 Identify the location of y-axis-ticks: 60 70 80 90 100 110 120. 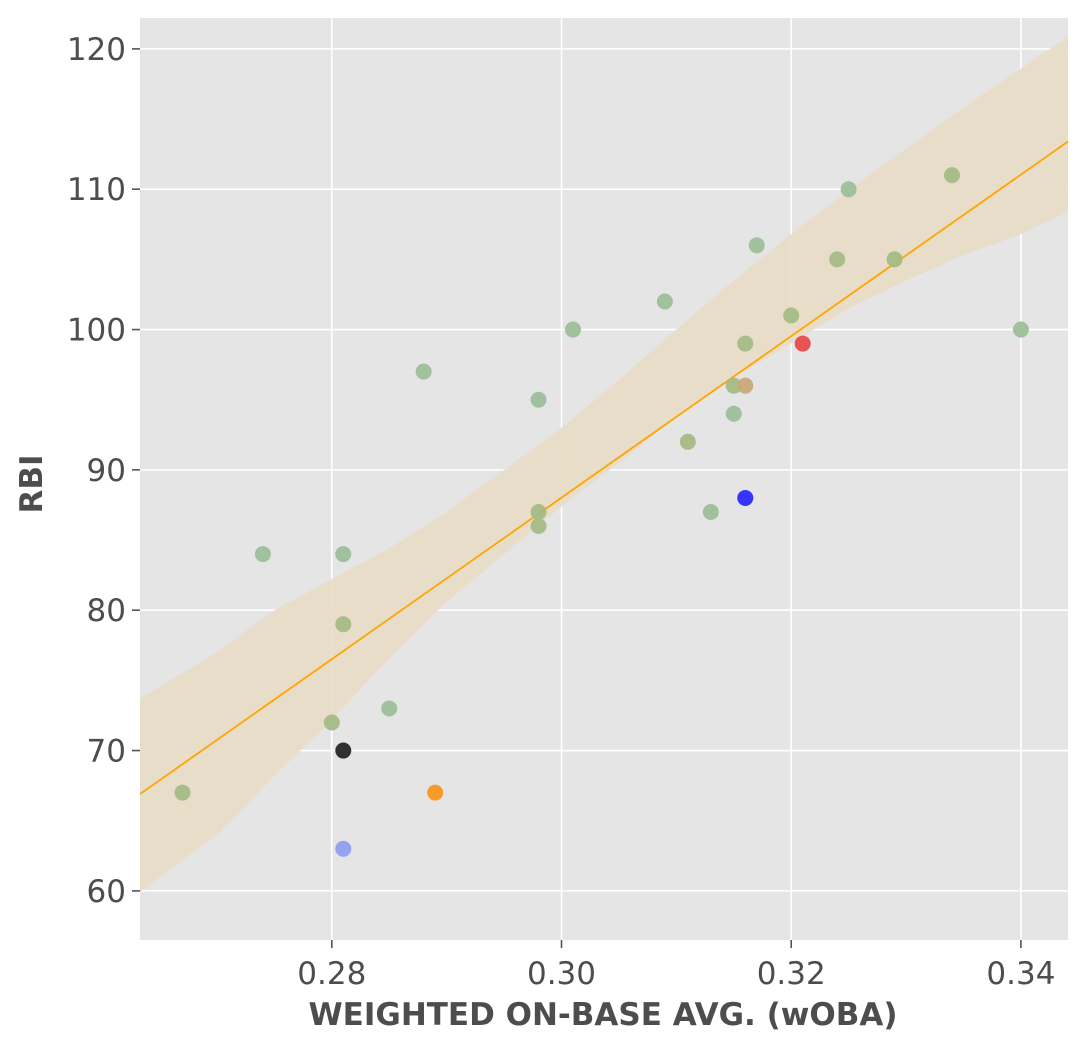
(103, 471).